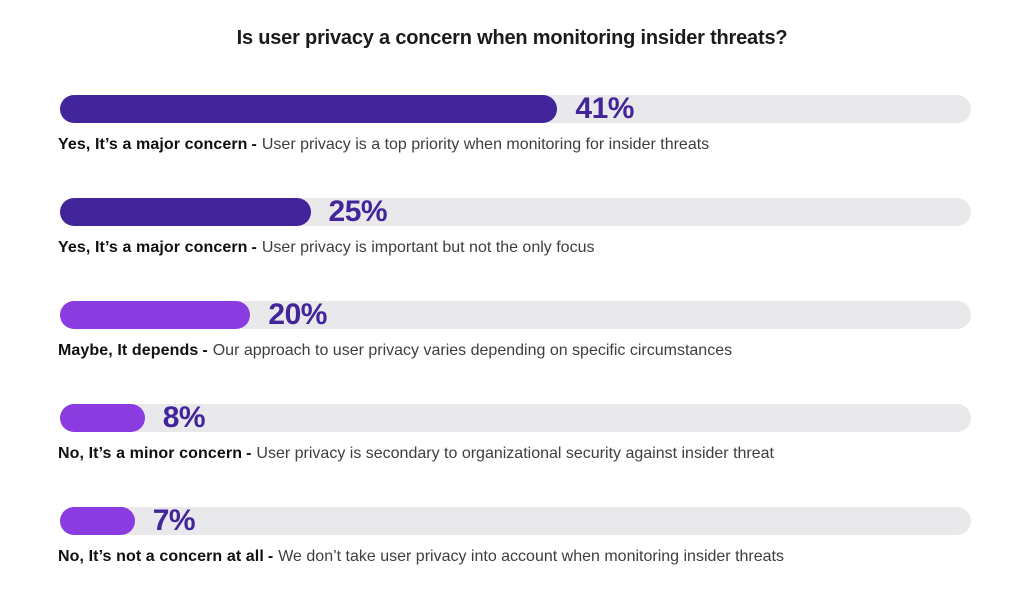 The height and width of the screenshot is (607, 1024). What do you see at coordinates (515, 520) in the screenshot?
I see `bar-track: 7%` at bounding box center [515, 520].